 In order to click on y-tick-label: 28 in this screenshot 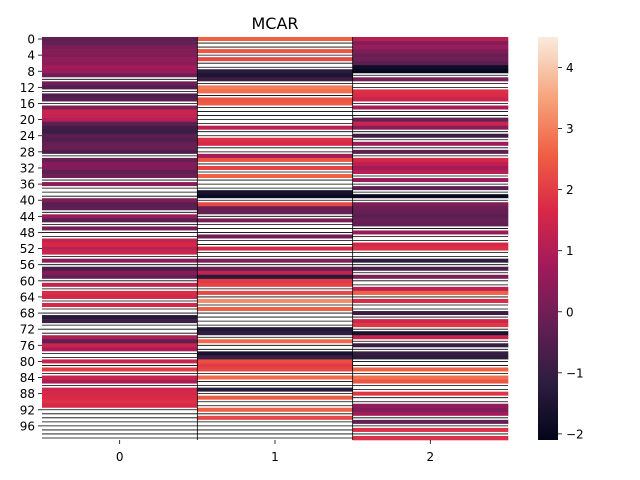, I will do `click(27, 152)`.